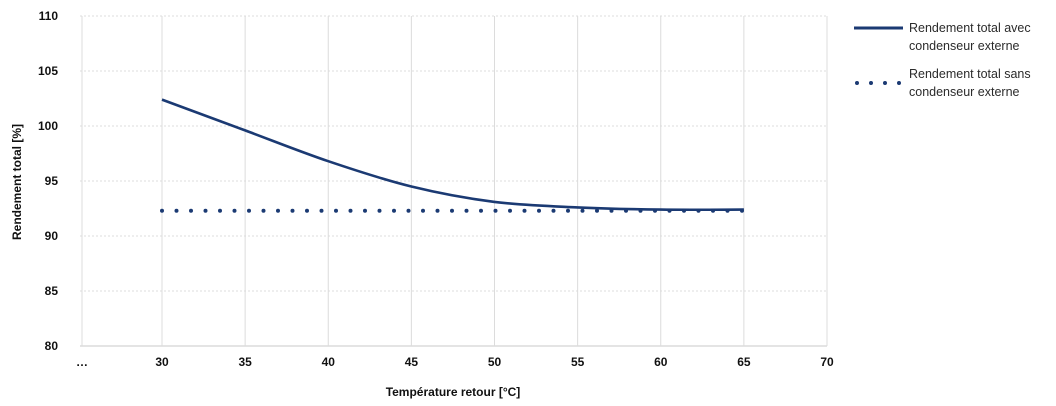 This screenshot has height=406, width=1056. I want to click on y-axis-ticks: 80 85 90 95 100 105 110, so click(48, 181).